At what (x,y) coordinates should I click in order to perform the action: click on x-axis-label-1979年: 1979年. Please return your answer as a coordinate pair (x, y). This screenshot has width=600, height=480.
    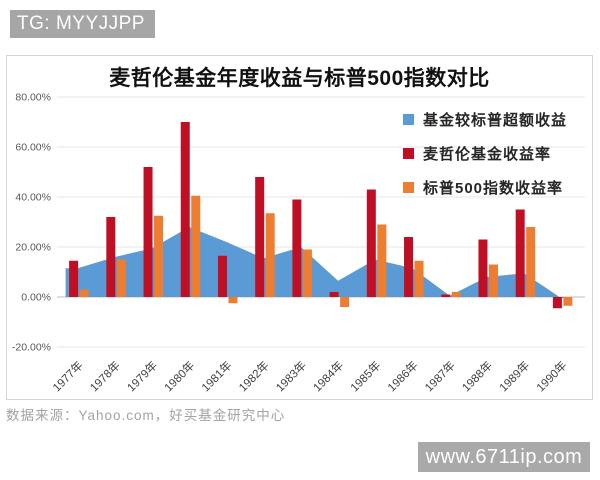
    Looking at the image, I should click on (142, 376).